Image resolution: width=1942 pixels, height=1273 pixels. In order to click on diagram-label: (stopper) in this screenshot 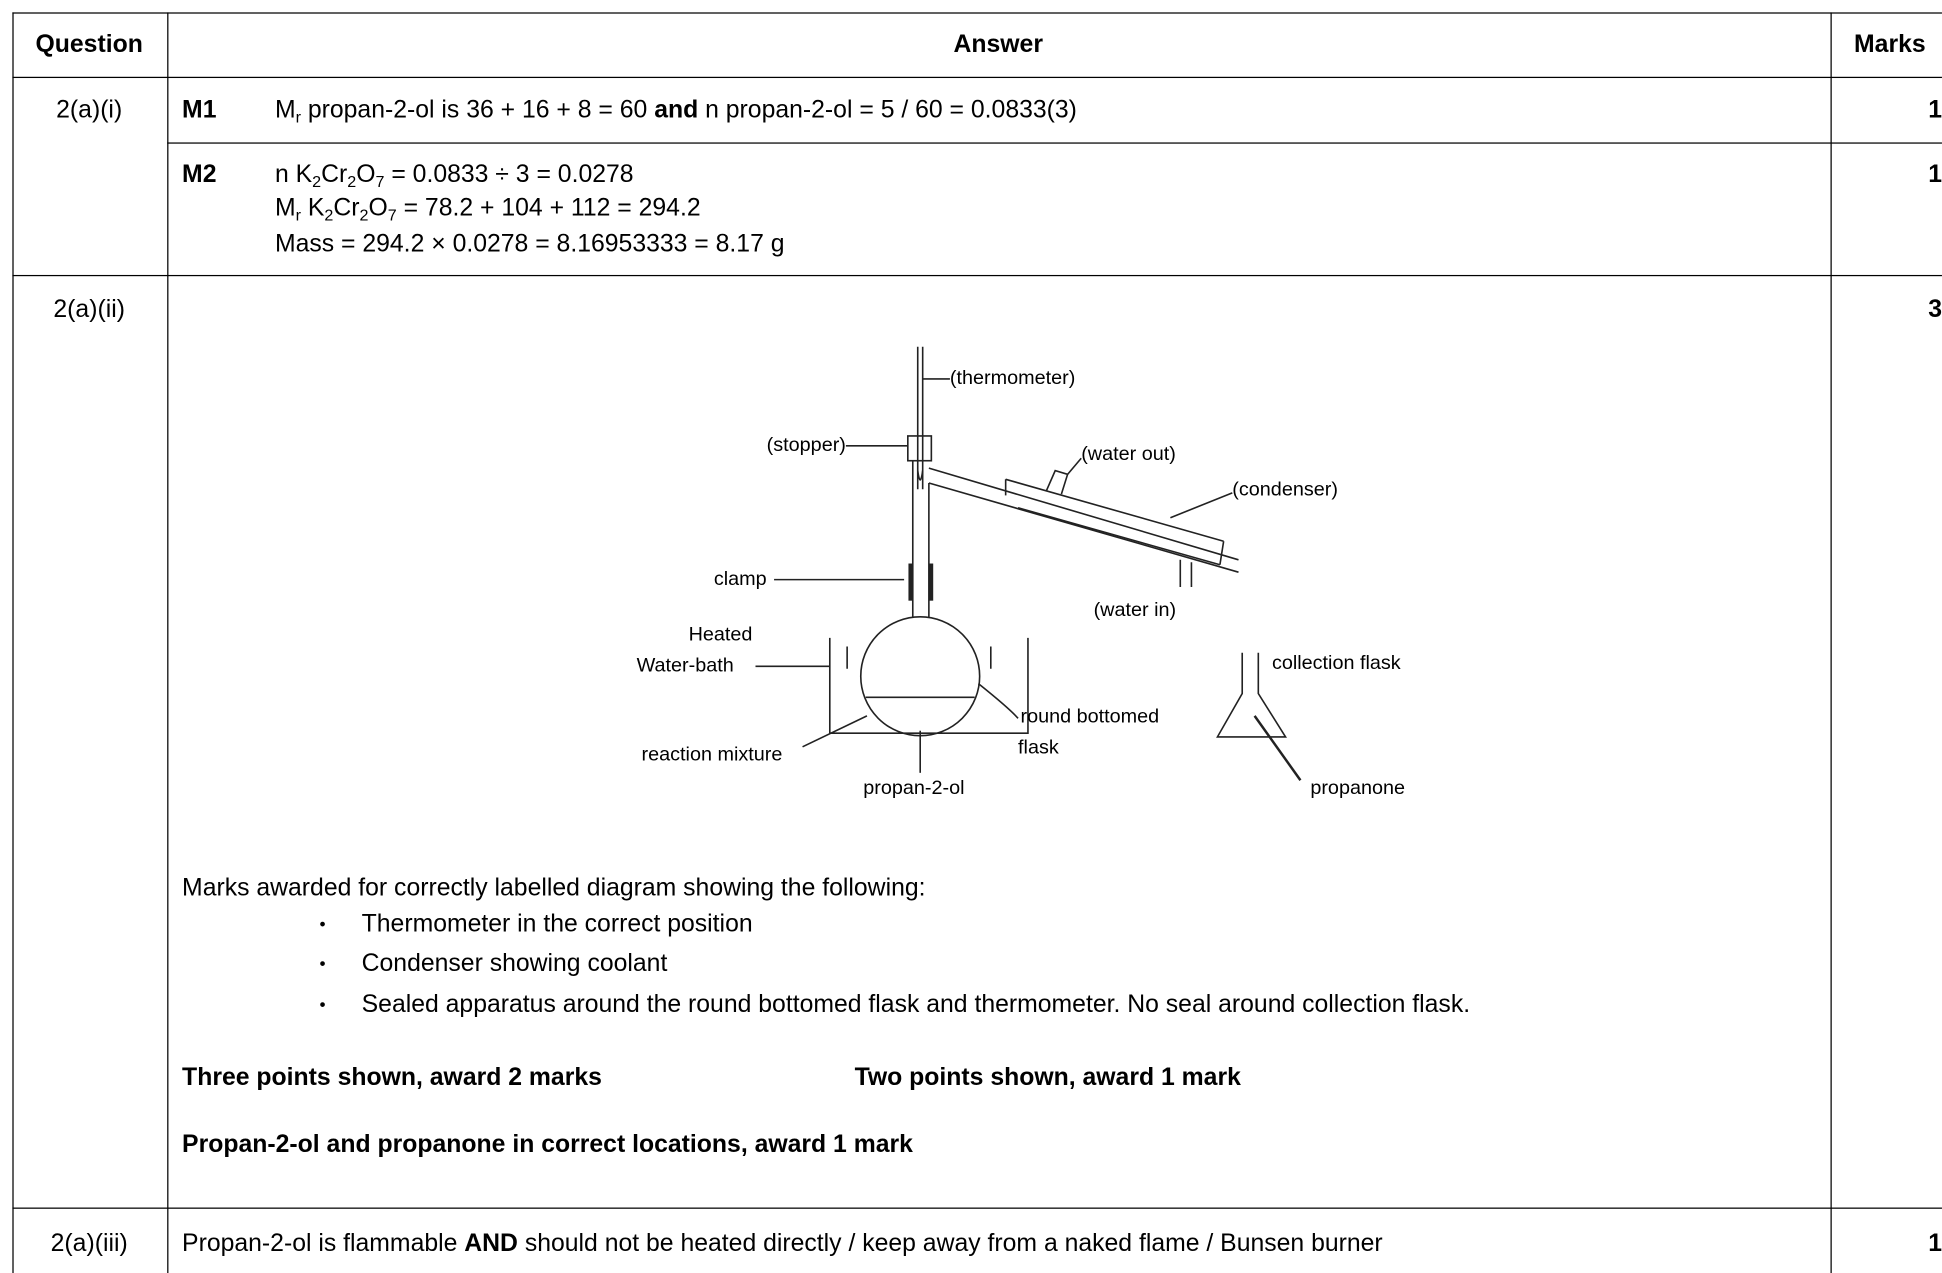, I will do `click(806, 445)`.